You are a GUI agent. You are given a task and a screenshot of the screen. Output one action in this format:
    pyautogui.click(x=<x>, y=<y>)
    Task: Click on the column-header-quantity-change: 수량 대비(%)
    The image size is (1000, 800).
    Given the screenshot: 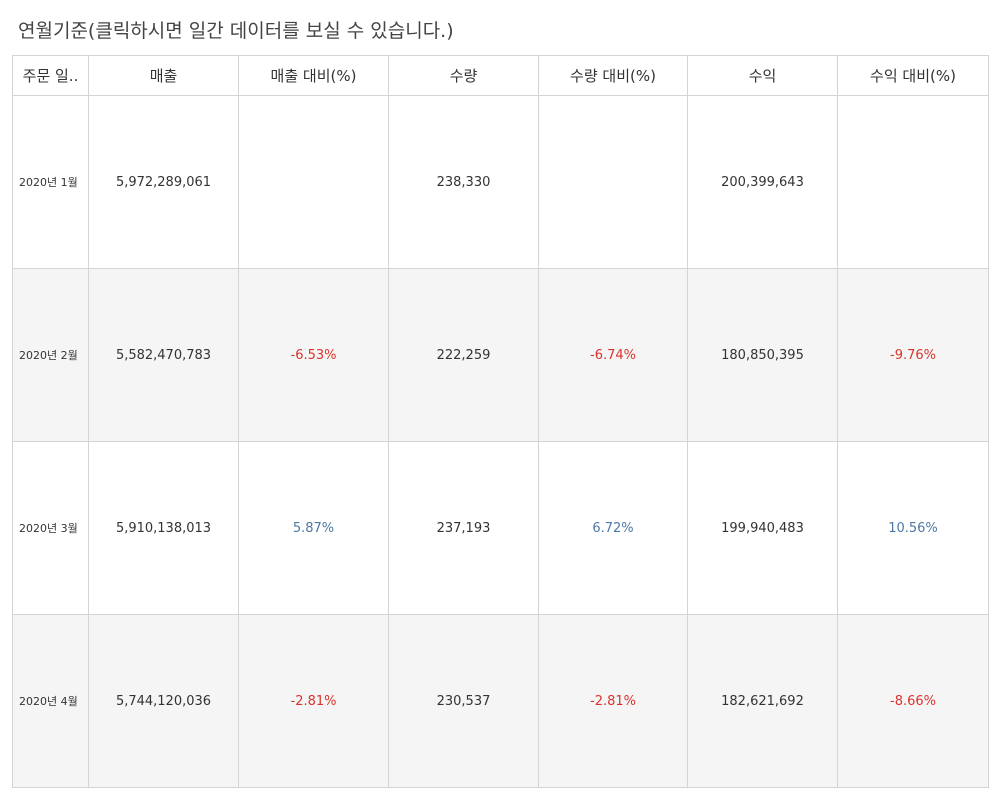 What is the action you would take?
    pyautogui.click(x=613, y=75)
    